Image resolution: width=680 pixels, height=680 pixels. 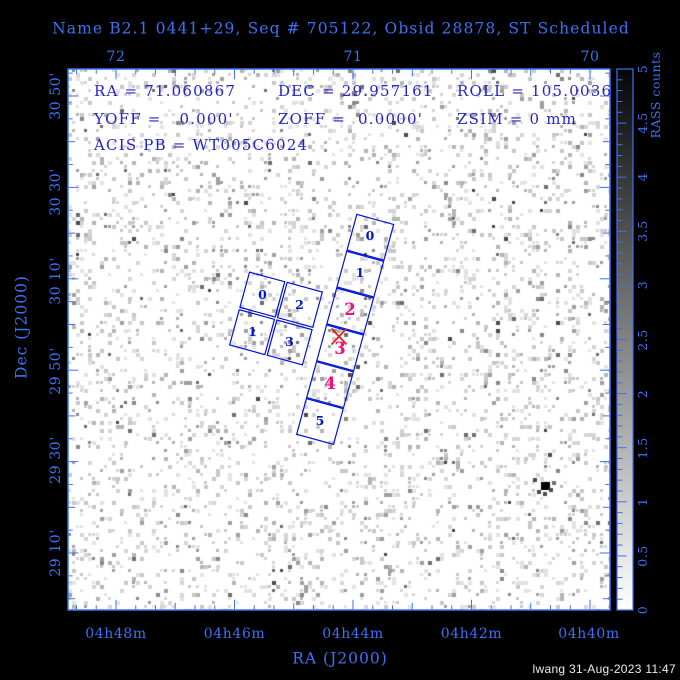 I want to click on zoff-value: ZOFF = 0.0000', so click(x=351, y=119).